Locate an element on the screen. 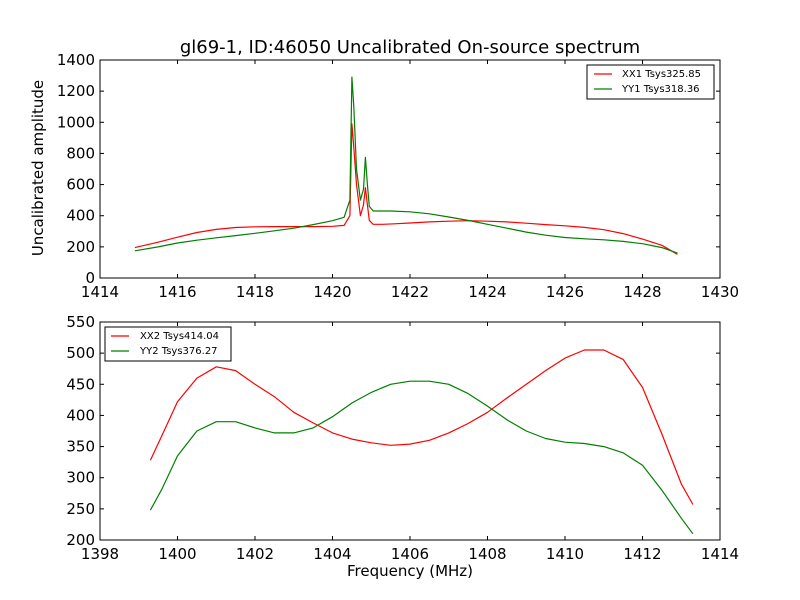 This screenshot has height=600, width=800. bottom-xtick-label: 1408 is located at coordinates (487, 554).